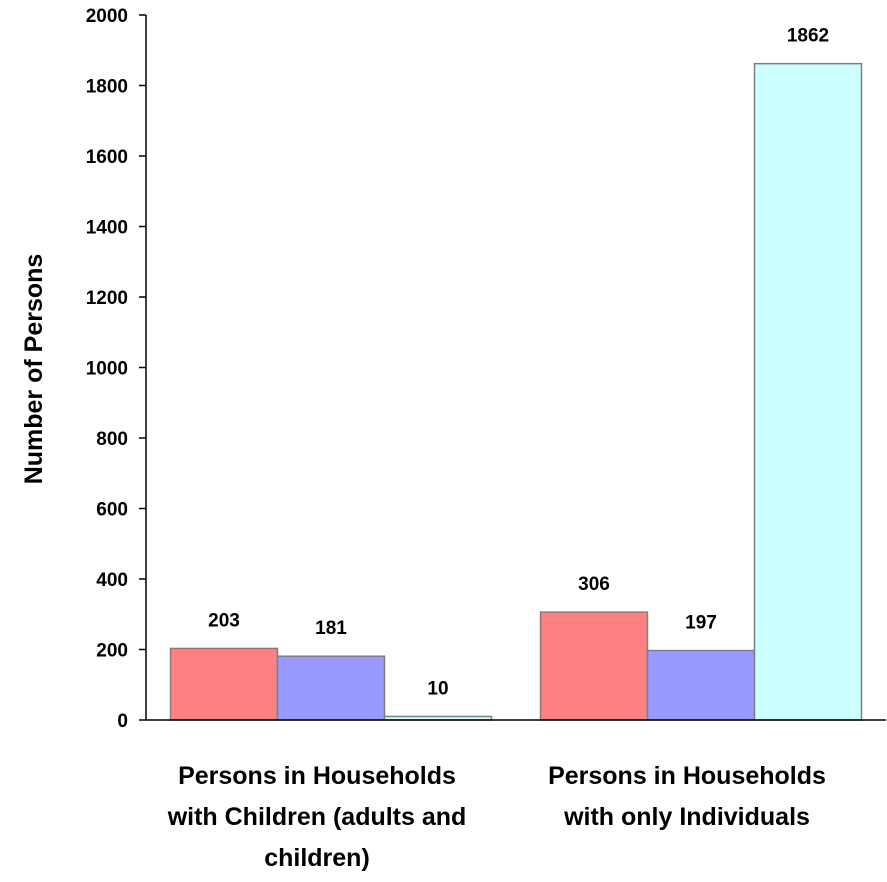 This screenshot has height=882, width=887. What do you see at coordinates (331, 628) in the screenshot?
I see `data-label: 181` at bounding box center [331, 628].